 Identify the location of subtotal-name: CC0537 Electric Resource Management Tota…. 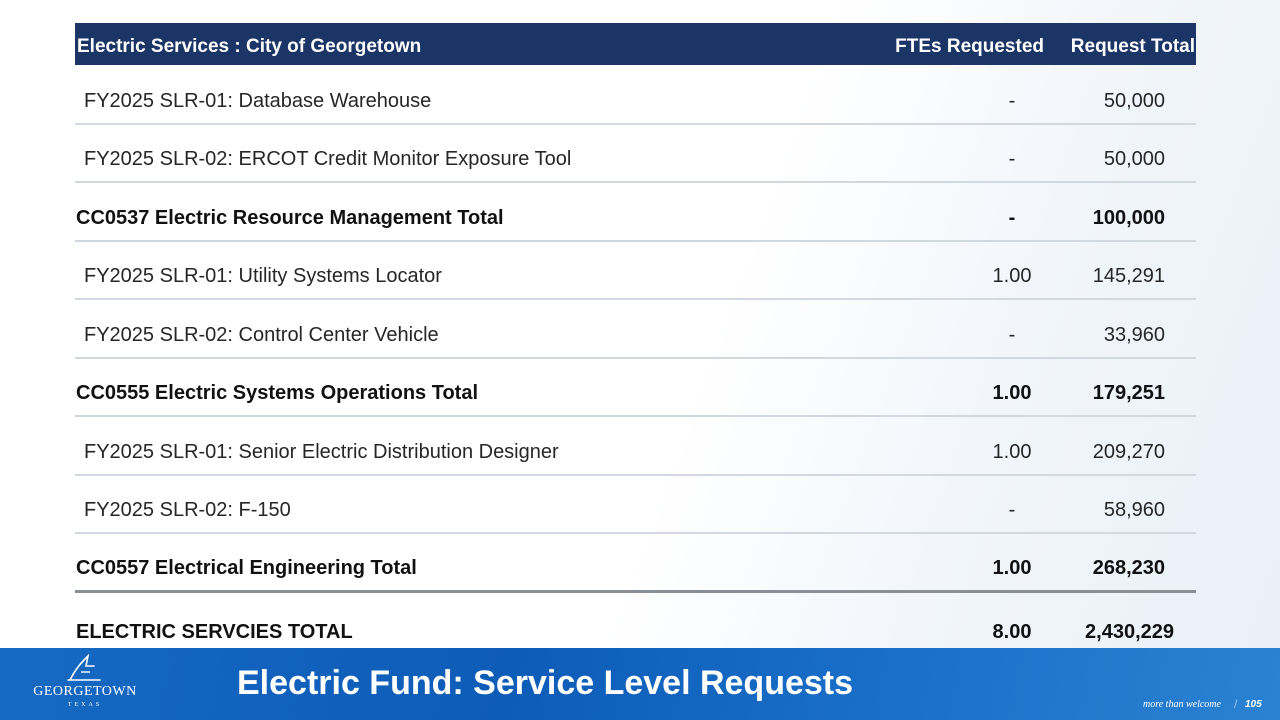
(445, 212).